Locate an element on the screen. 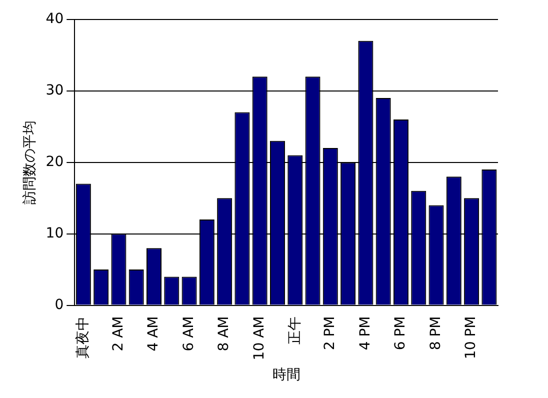 The width and height of the screenshot is (548, 398). y-tick-label: 30 is located at coordinates (55, 90).